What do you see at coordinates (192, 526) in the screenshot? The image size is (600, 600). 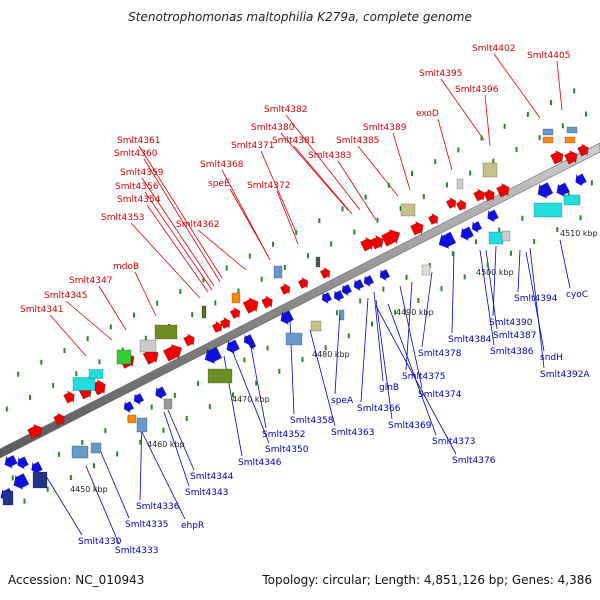 I see `gene-label-ehpr: ehpR` at bounding box center [192, 526].